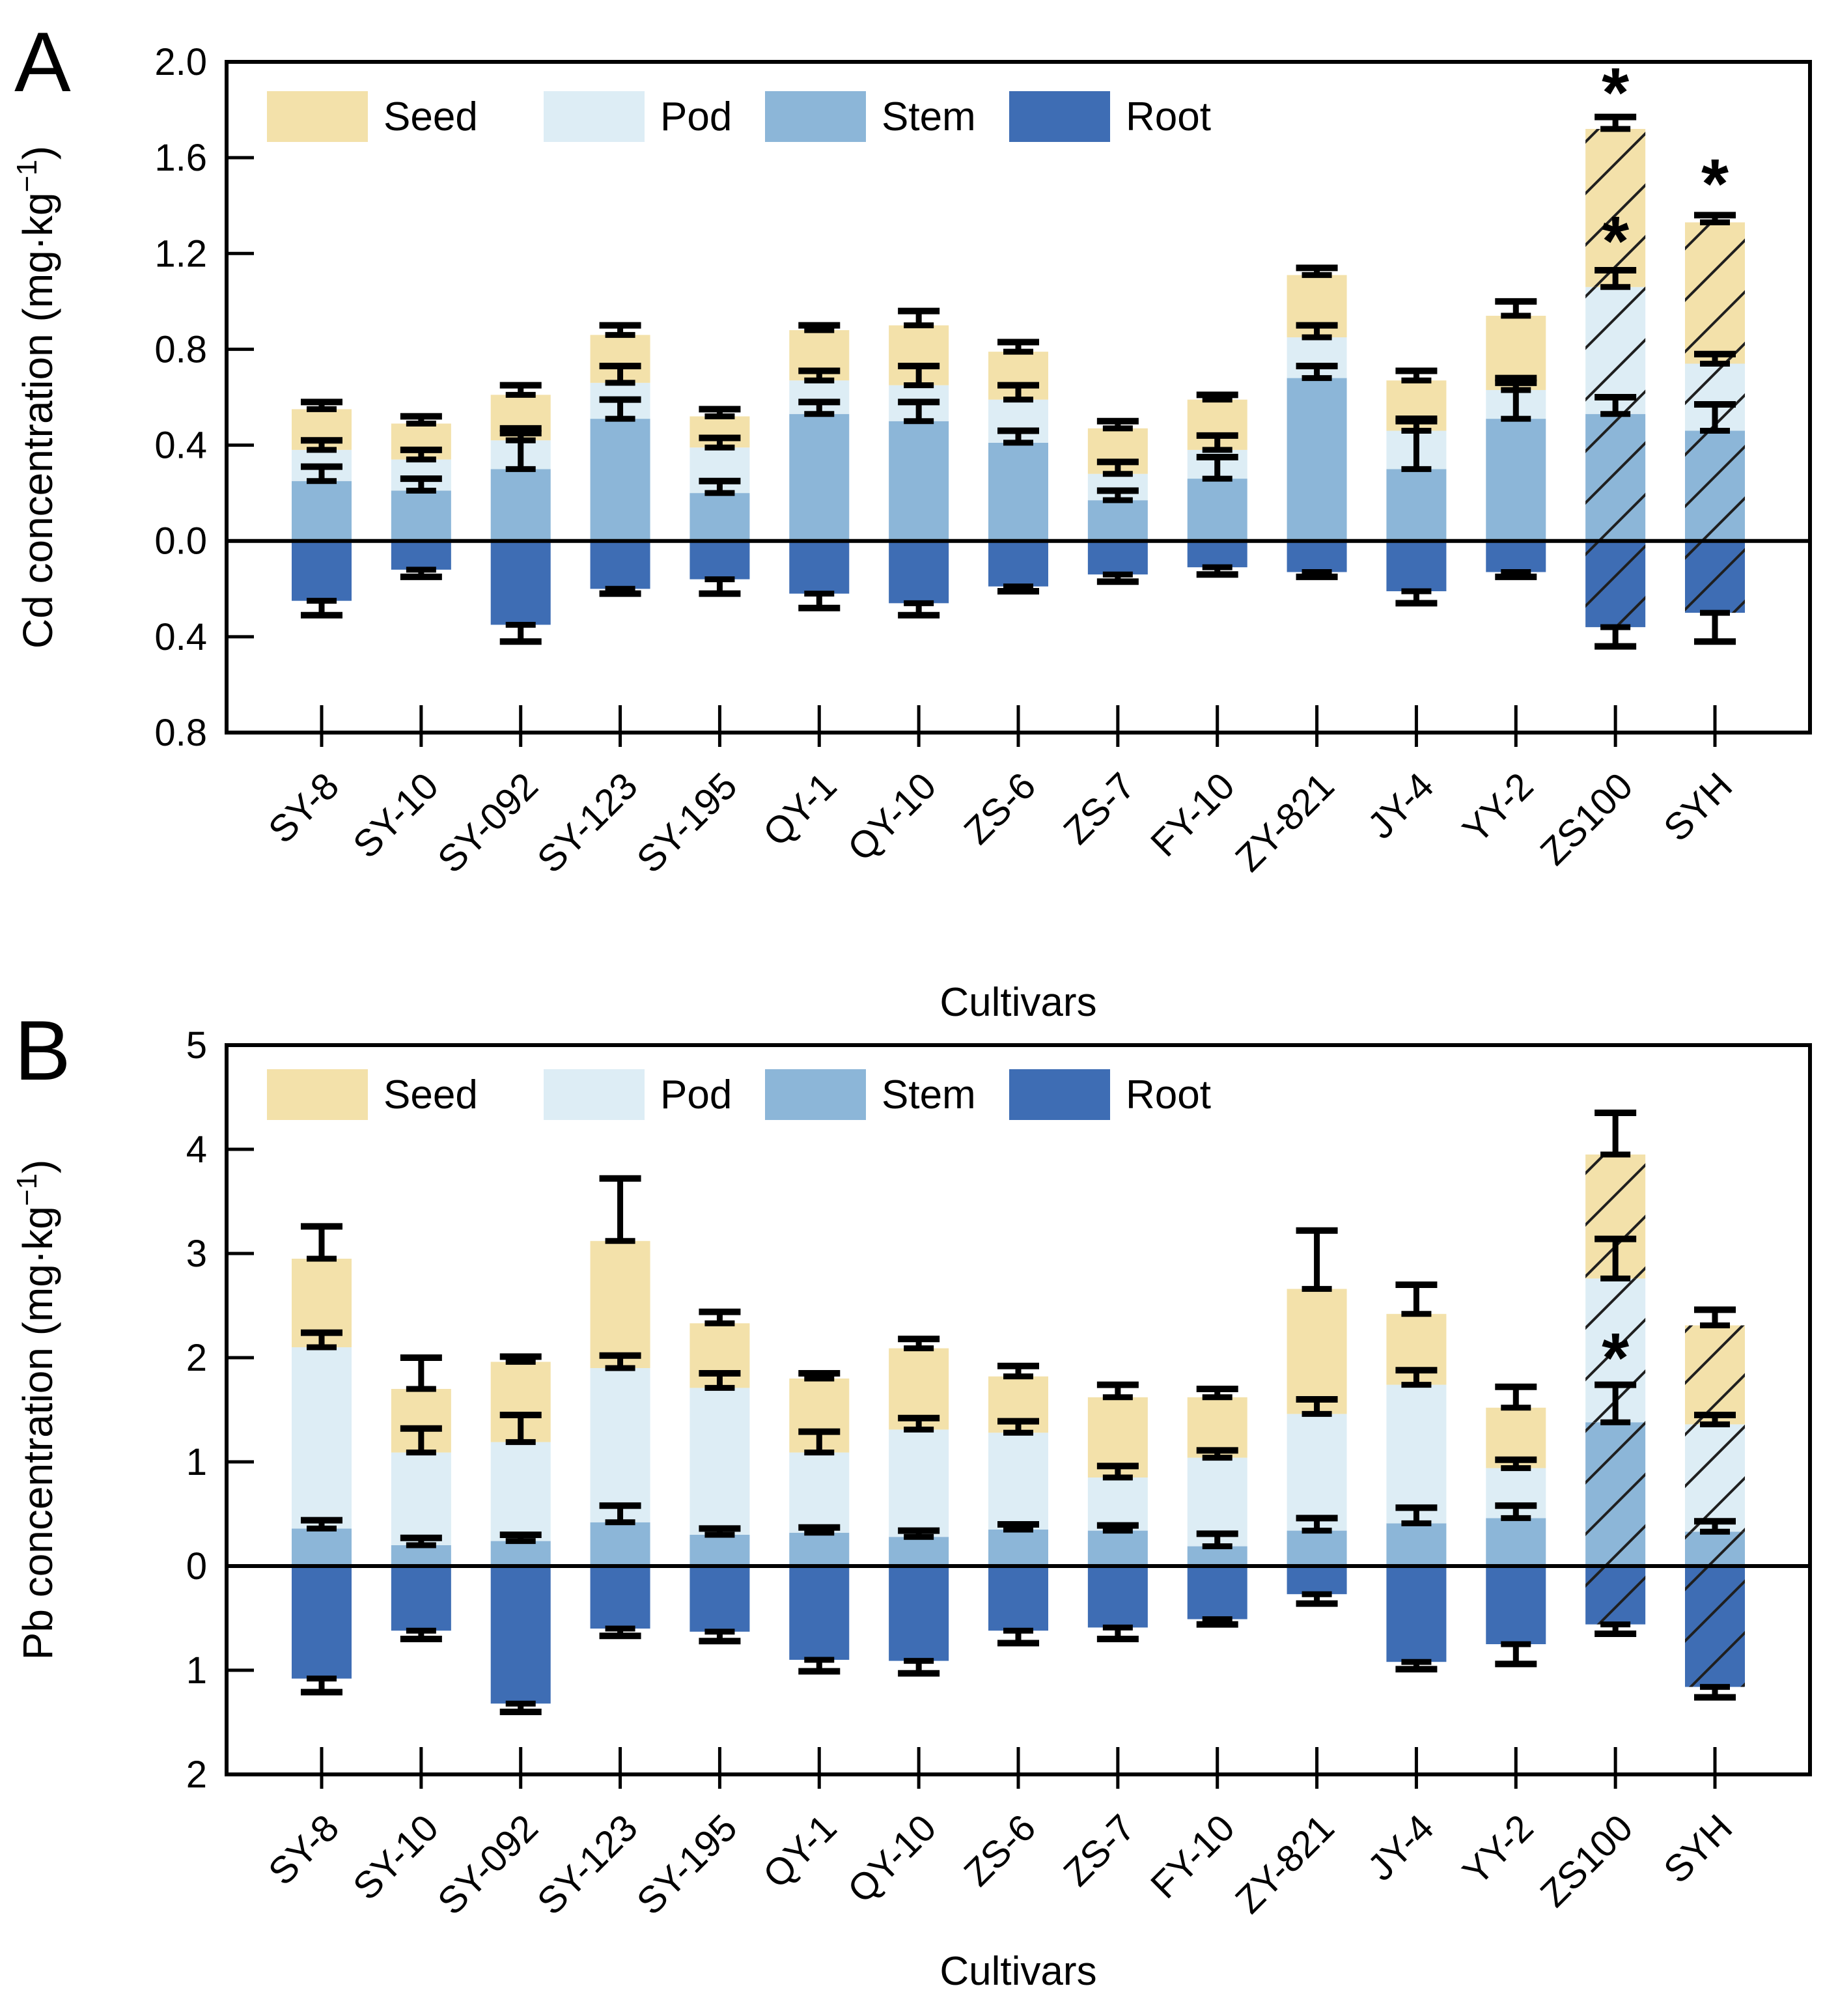 The height and width of the screenshot is (2016, 1838). Describe the element at coordinates (181, 158) in the screenshot. I see `y-tick-label: 1.6` at that location.